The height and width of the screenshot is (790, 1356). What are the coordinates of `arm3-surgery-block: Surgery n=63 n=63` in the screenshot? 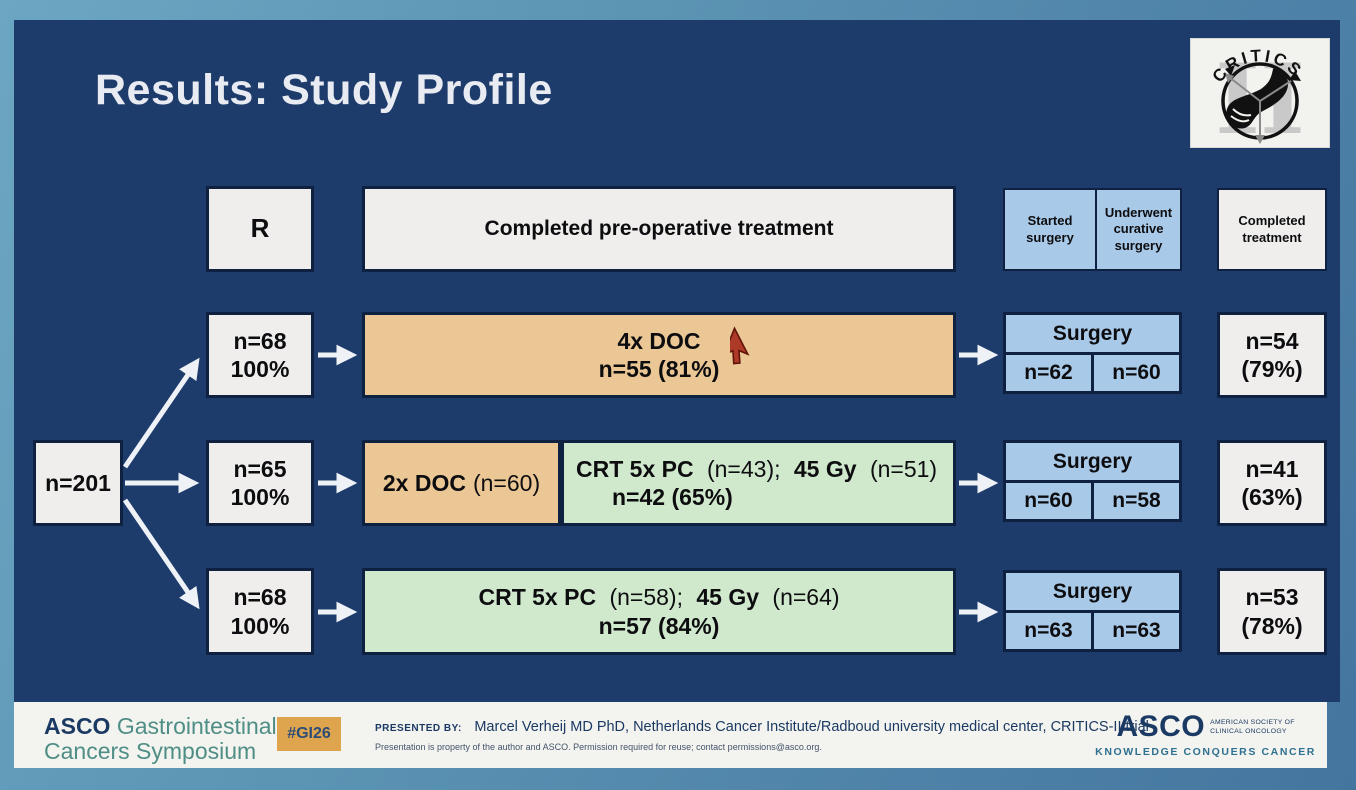 It's located at (1092, 611).